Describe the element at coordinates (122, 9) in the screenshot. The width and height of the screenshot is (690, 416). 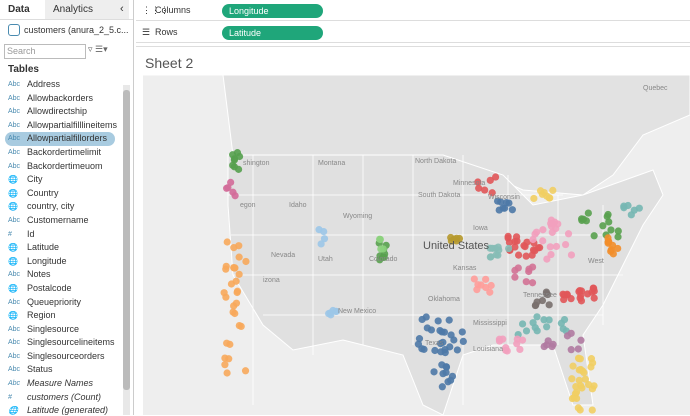
I see `collapse: ‹` at that location.